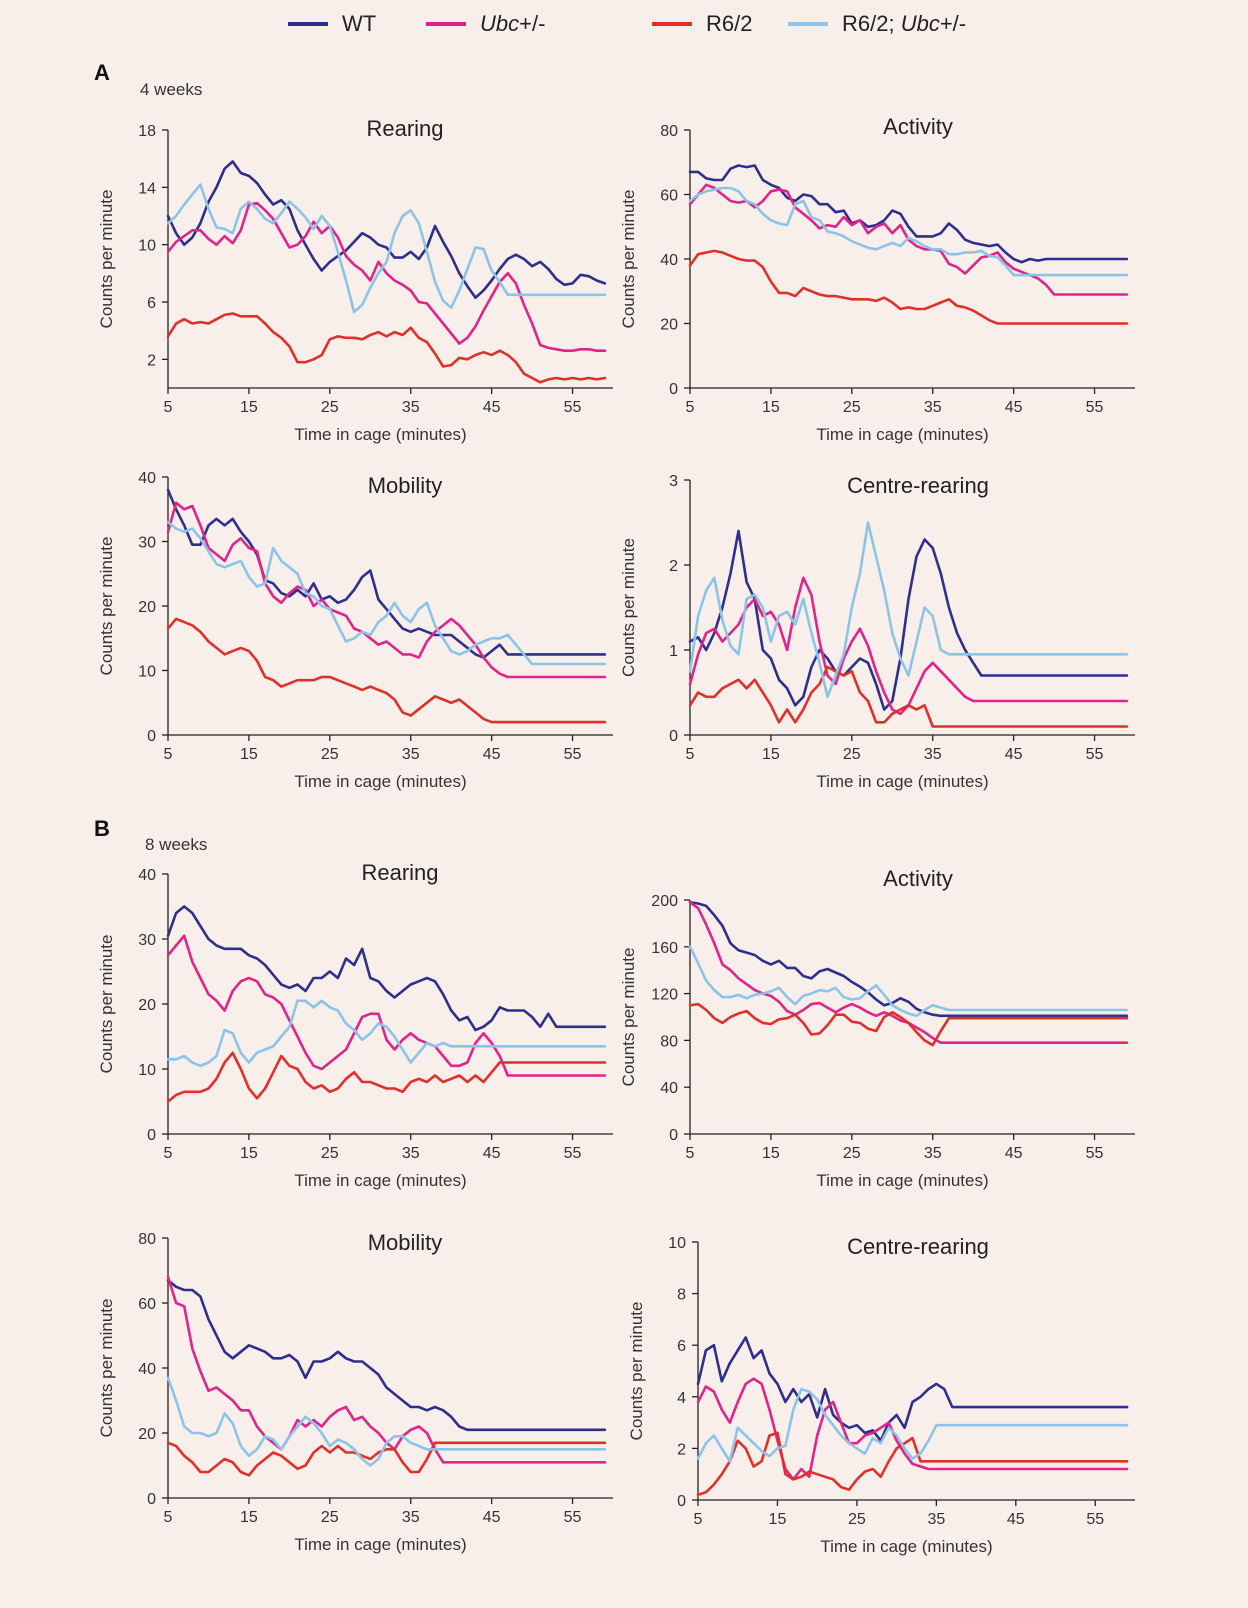 This screenshot has height=1608, width=1248. Describe the element at coordinates (673, 651) in the screenshot. I see `y-tick-label: 1` at that location.